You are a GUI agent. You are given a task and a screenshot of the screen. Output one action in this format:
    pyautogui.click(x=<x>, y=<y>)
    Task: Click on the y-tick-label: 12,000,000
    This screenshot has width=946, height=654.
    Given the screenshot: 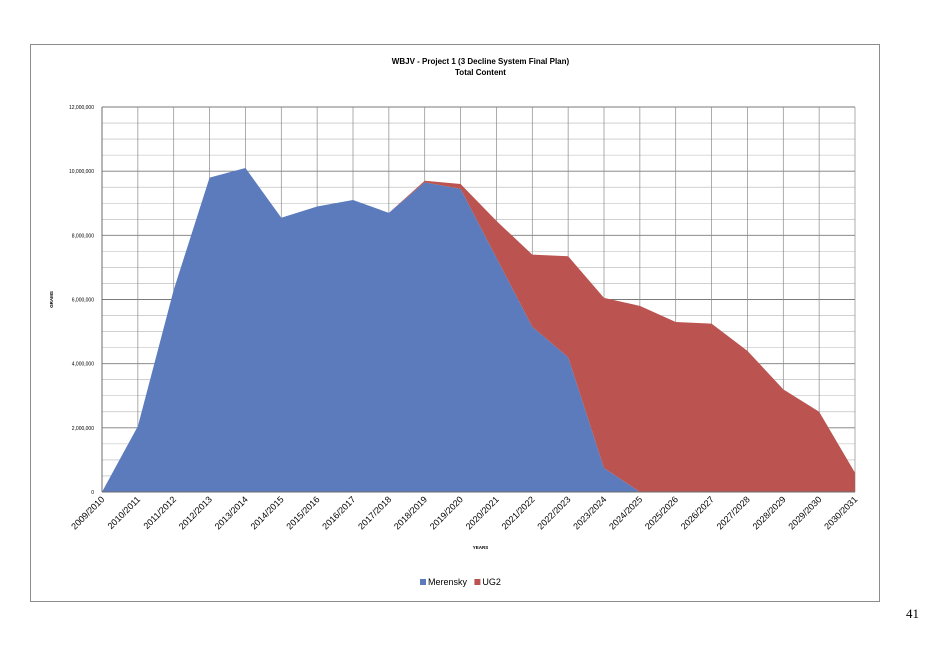 What is the action you would take?
    pyautogui.click(x=81, y=108)
    